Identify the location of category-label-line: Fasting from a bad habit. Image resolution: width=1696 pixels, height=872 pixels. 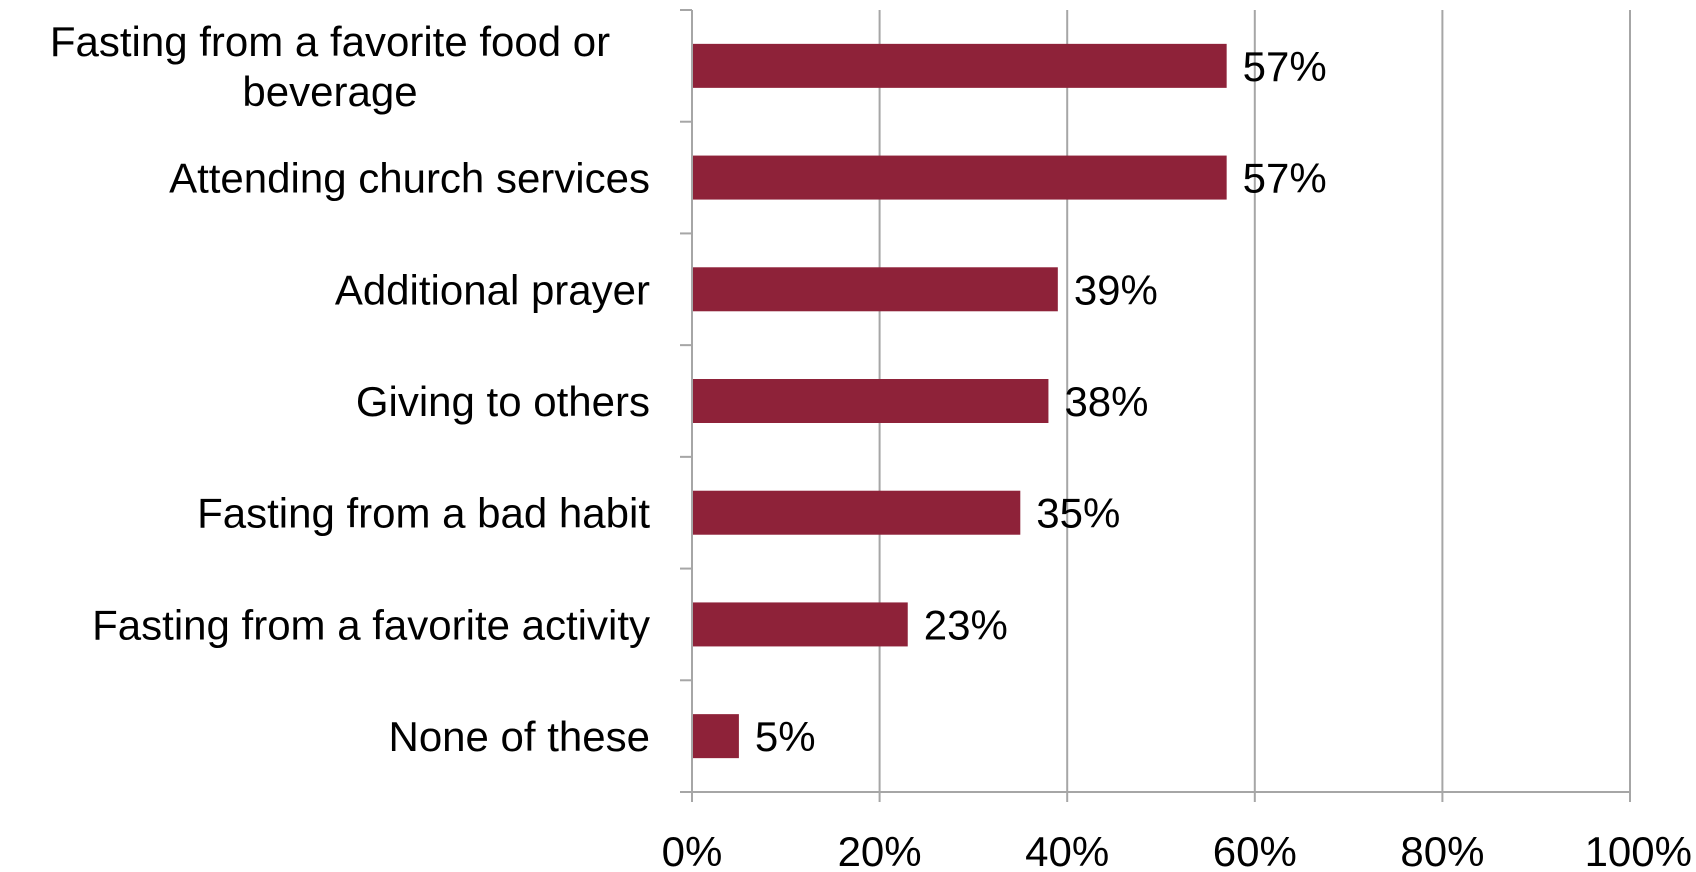
(423, 513).